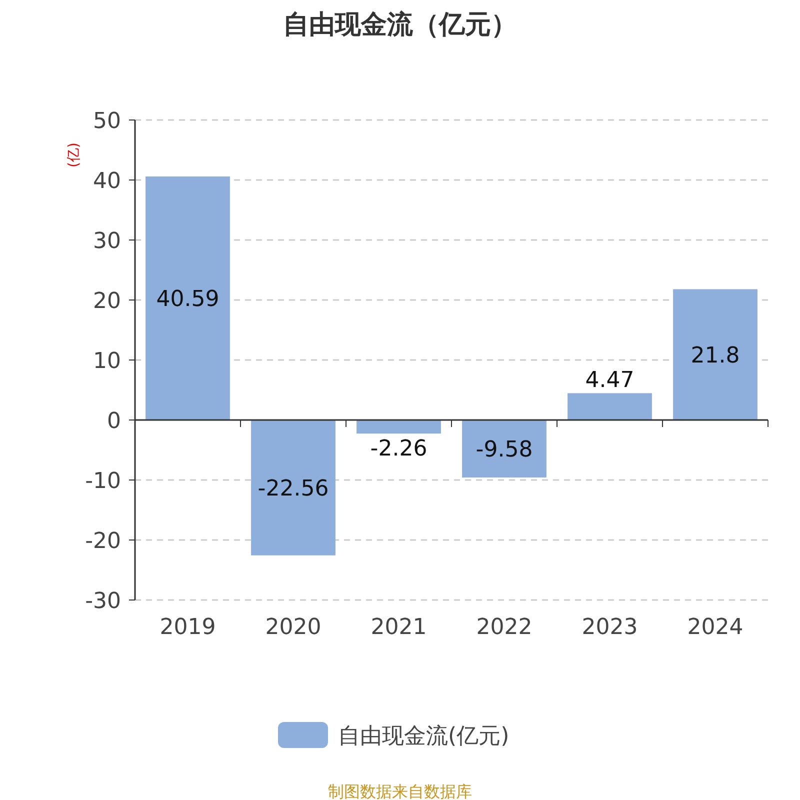  What do you see at coordinates (74, 155) in the screenshot?
I see `y-axis-title: (亿)` at bounding box center [74, 155].